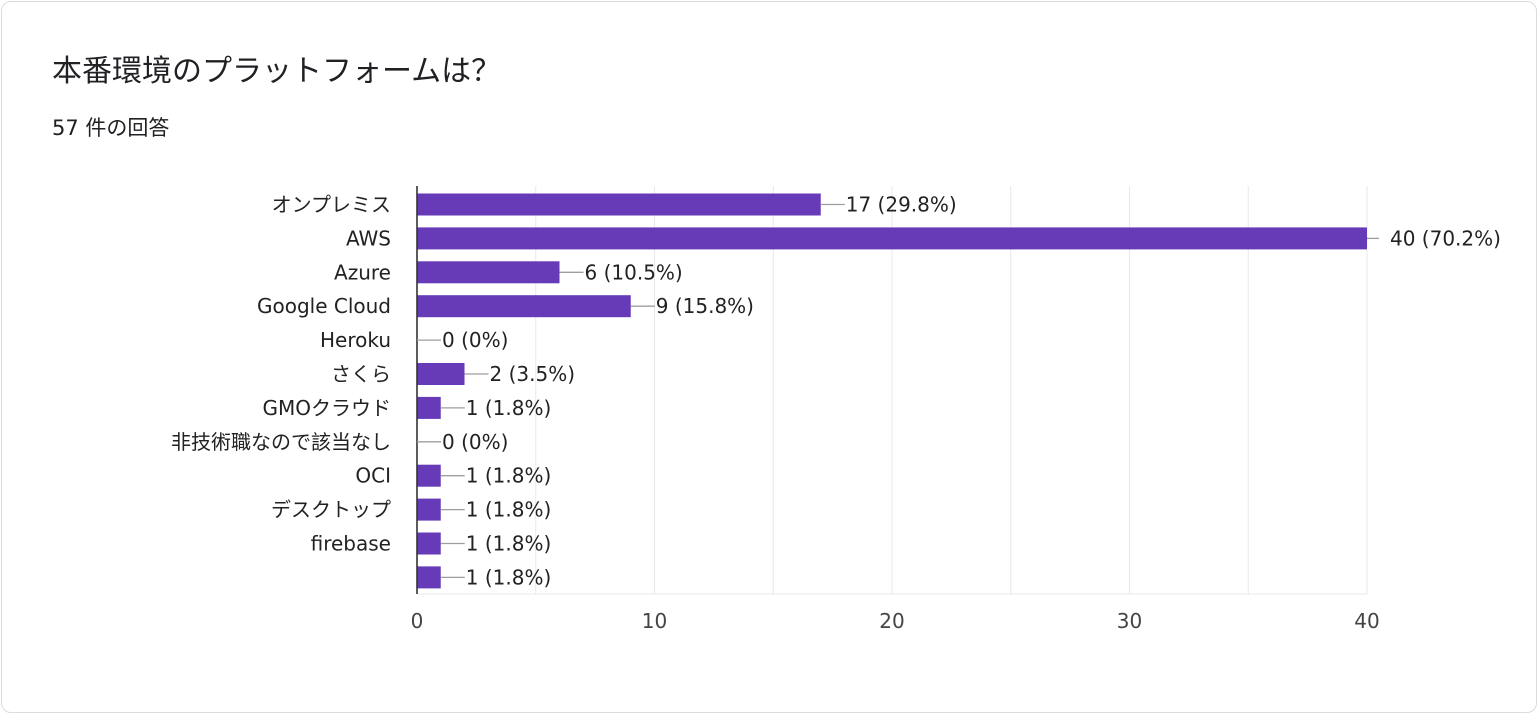 The height and width of the screenshot is (716, 1540). Describe the element at coordinates (634, 272) in the screenshot. I see `data-label: 6 (10.5%)` at that location.